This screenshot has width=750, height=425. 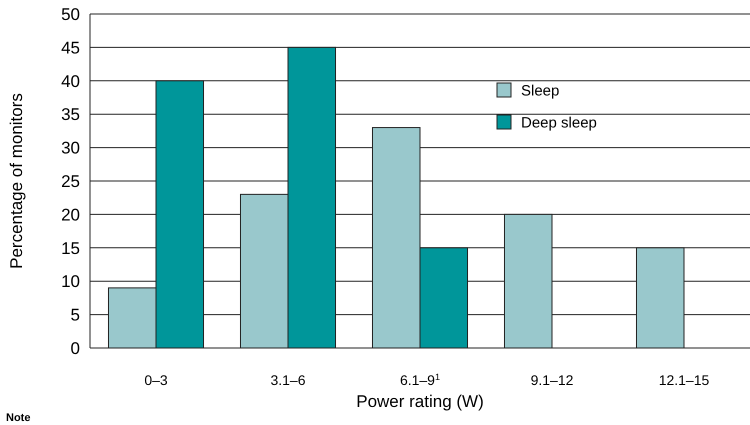 I want to click on y-tick-label: 50, so click(x=70, y=14).